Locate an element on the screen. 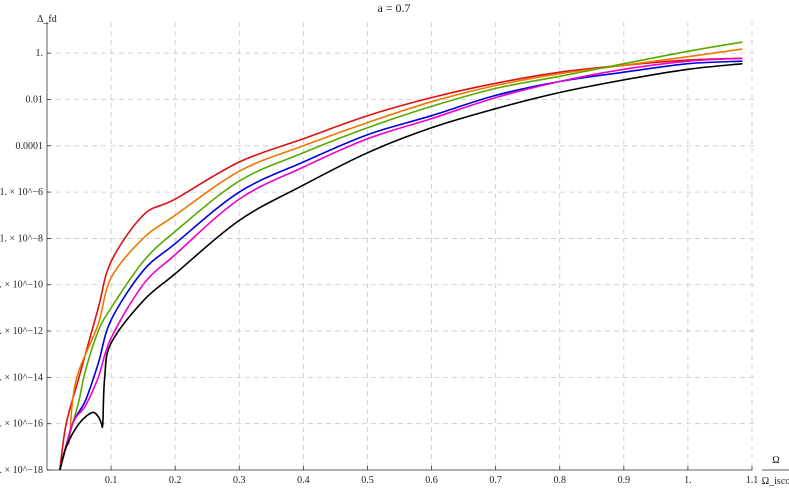  x-tick-label: 0.2 is located at coordinates (175, 480).